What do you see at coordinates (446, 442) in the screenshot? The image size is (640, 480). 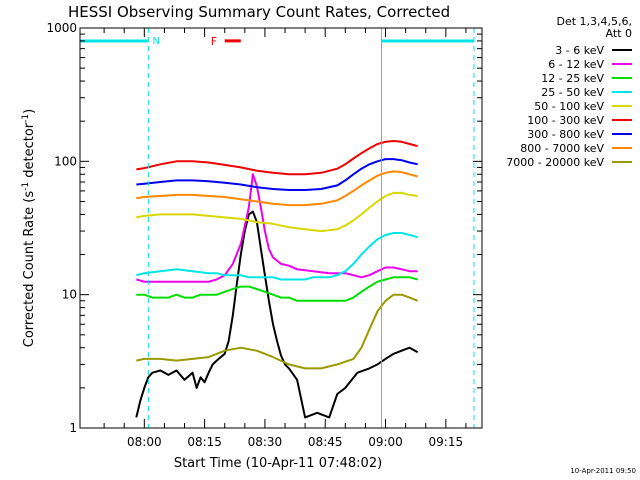 I see `x-tick-label-6: 09:15` at bounding box center [446, 442].